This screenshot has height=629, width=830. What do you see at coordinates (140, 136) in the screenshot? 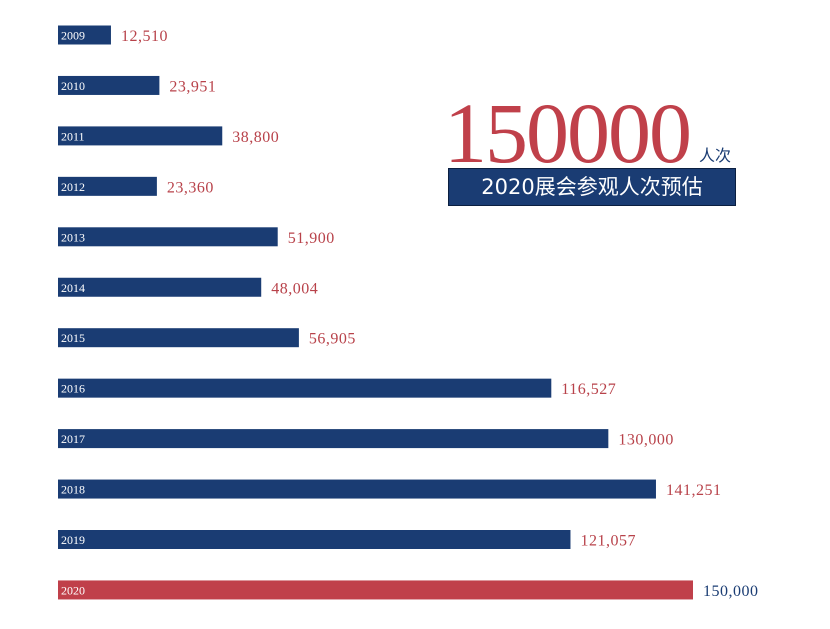
I see `bar-2011` at bounding box center [140, 136].